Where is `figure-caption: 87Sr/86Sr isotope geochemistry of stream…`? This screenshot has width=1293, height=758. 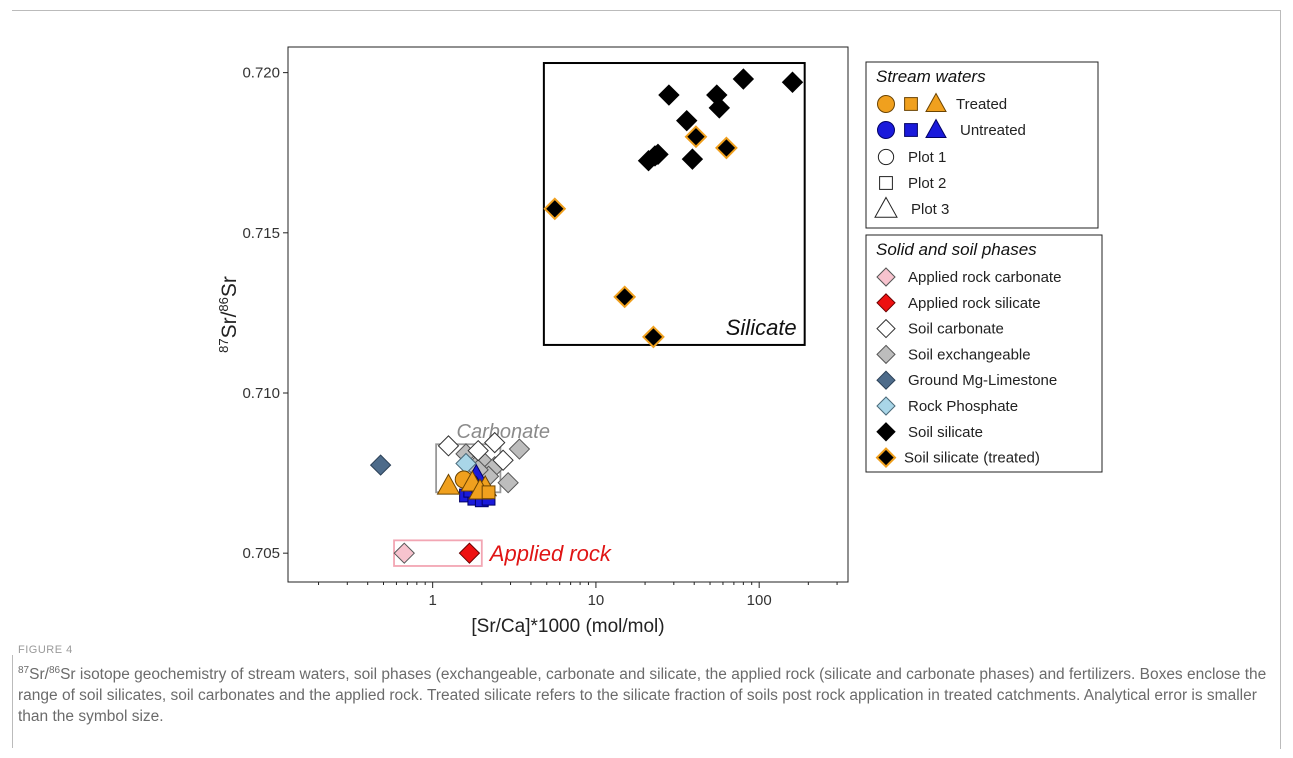 figure-caption: 87Sr/86Sr isotope geochemistry of stream… is located at coordinates (645, 693).